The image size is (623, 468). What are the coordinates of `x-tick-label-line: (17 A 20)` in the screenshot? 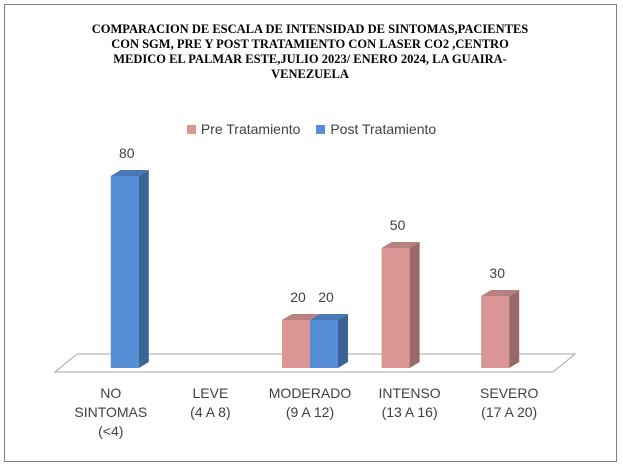 It's located at (509, 412).